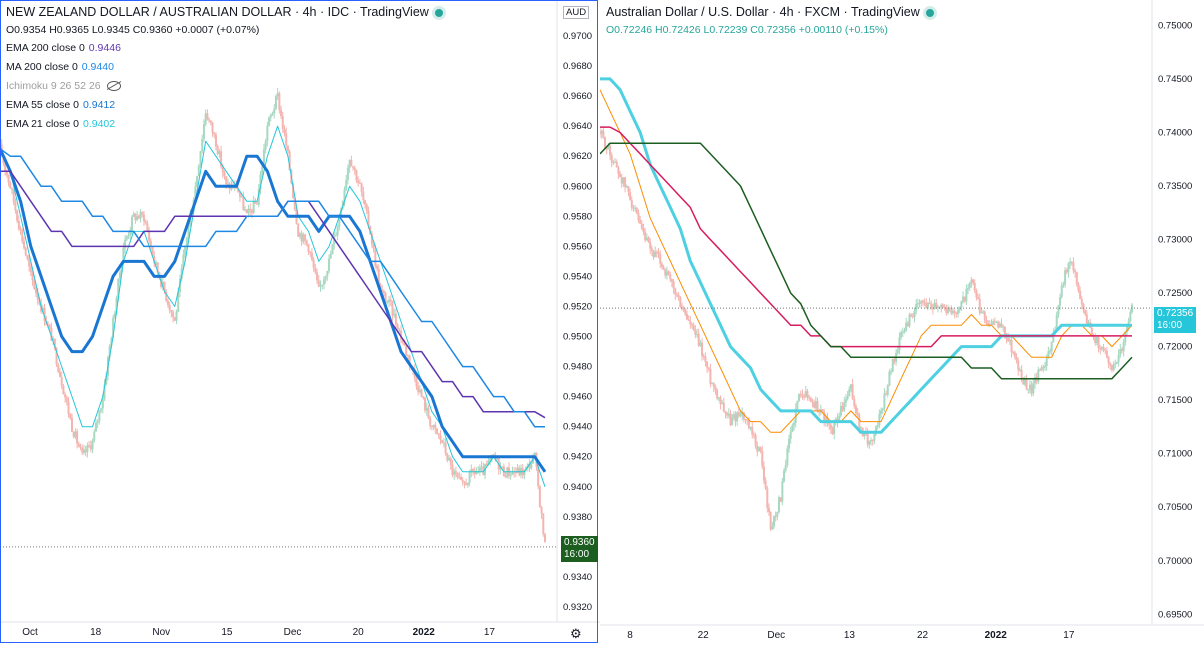  I want to click on y-tick-label: 0.9420, so click(577, 457).